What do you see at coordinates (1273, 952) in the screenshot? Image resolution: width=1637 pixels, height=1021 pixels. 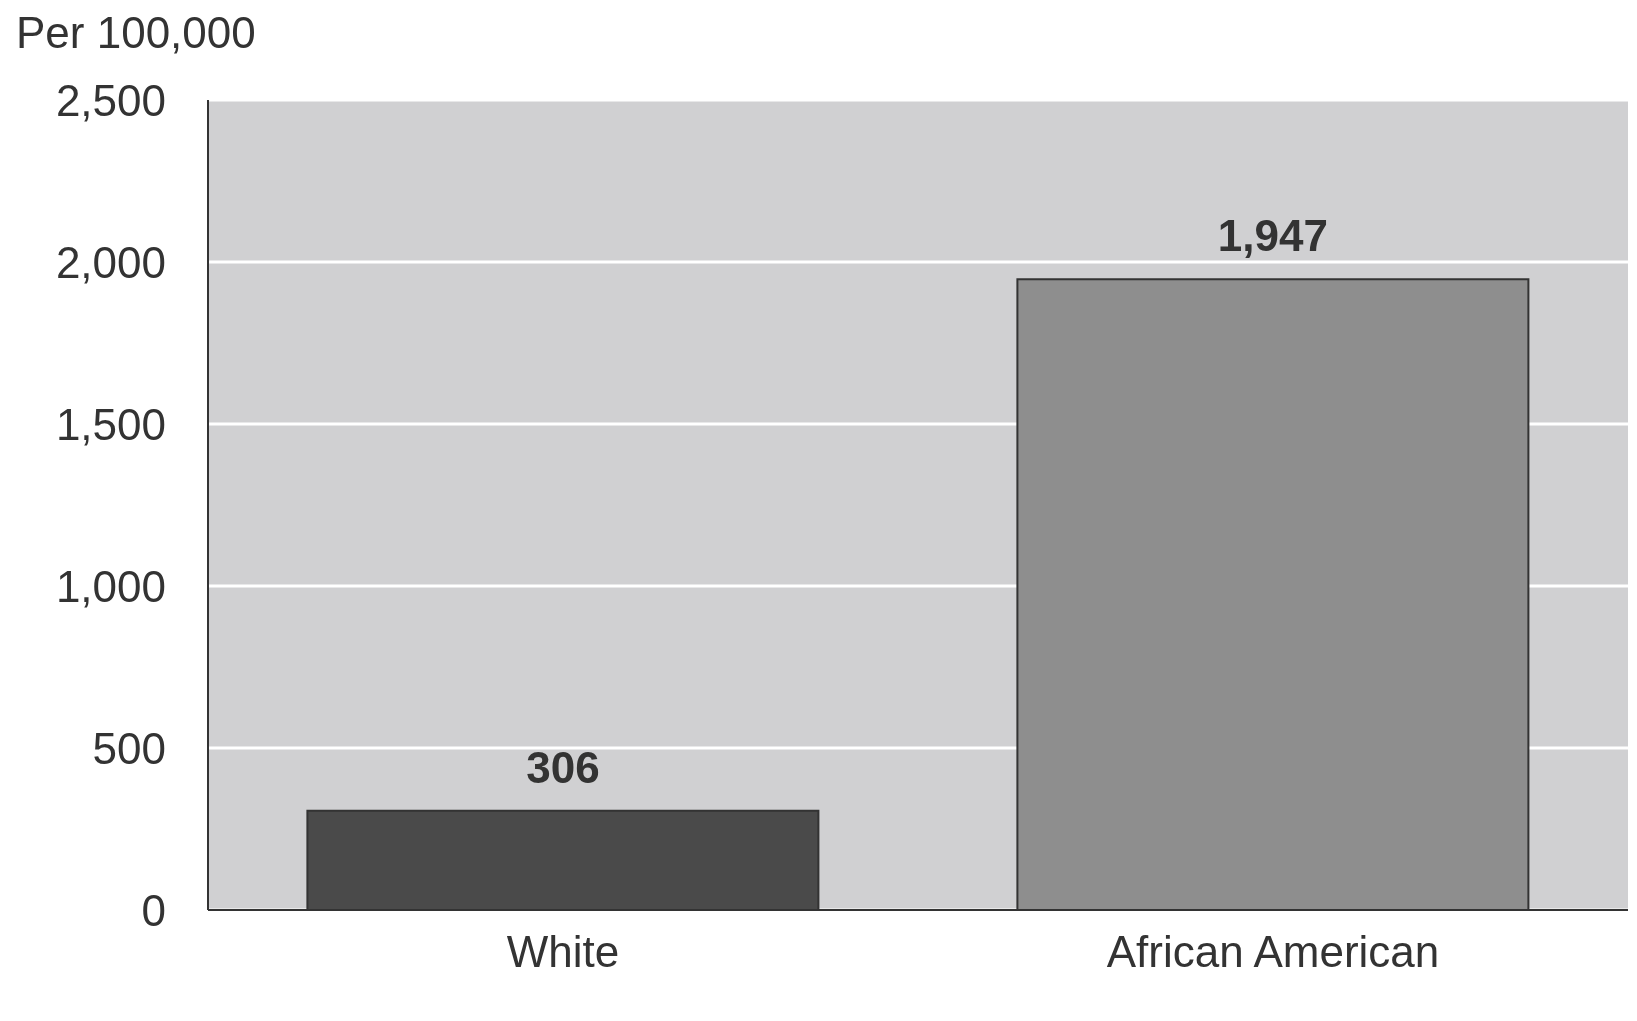 I see `x-tick-label: African American` at bounding box center [1273, 952].